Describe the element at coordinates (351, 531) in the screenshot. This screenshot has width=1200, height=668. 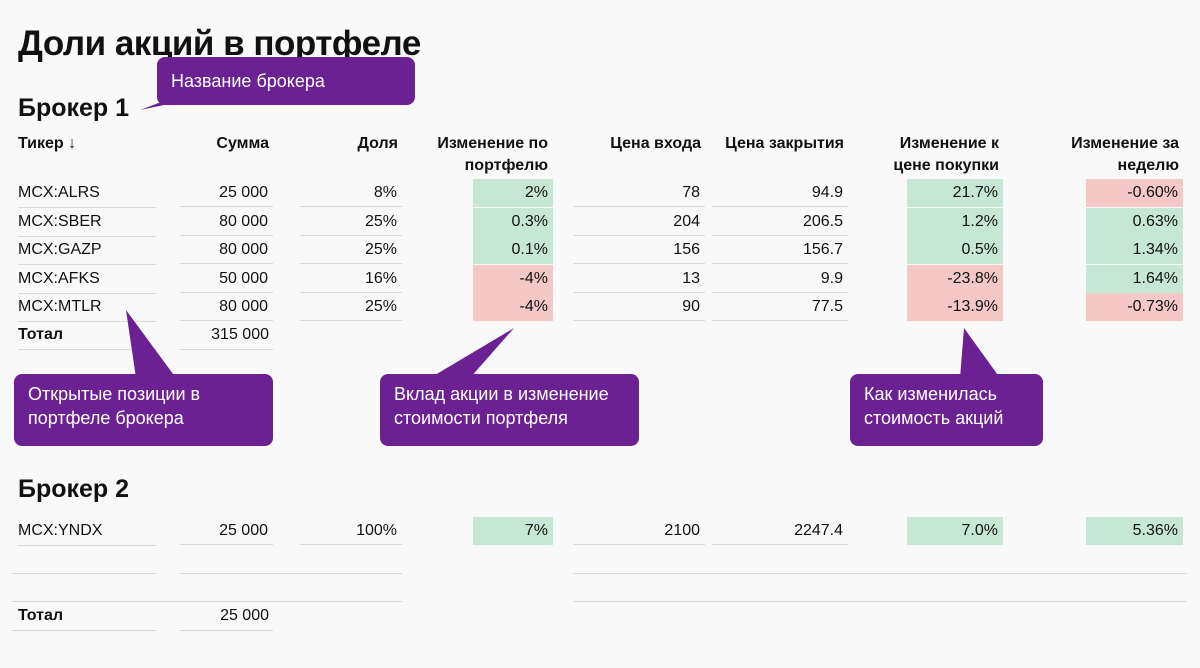
I see `share-cell: 100%` at that location.